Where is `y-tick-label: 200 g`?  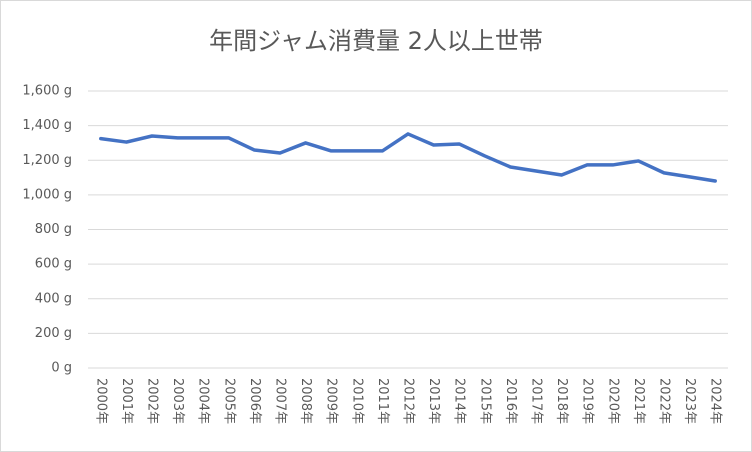
y-tick-label: 200 g is located at coordinates (53, 333).